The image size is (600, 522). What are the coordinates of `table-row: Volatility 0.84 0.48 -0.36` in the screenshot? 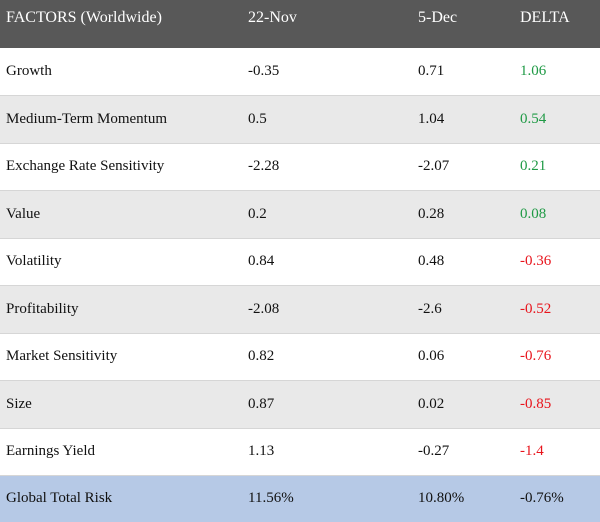 It's located at (300, 262).